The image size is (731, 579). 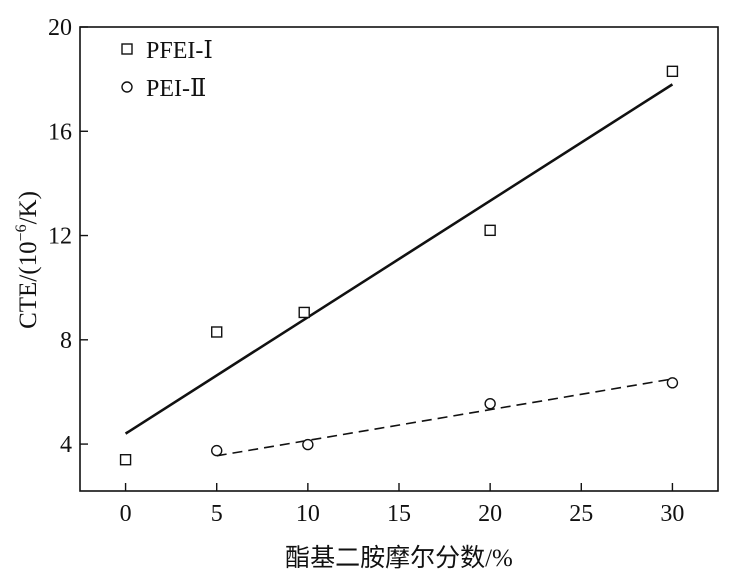 I want to click on legend-label-pei: PEI-Ⅱ, so click(x=176, y=89).